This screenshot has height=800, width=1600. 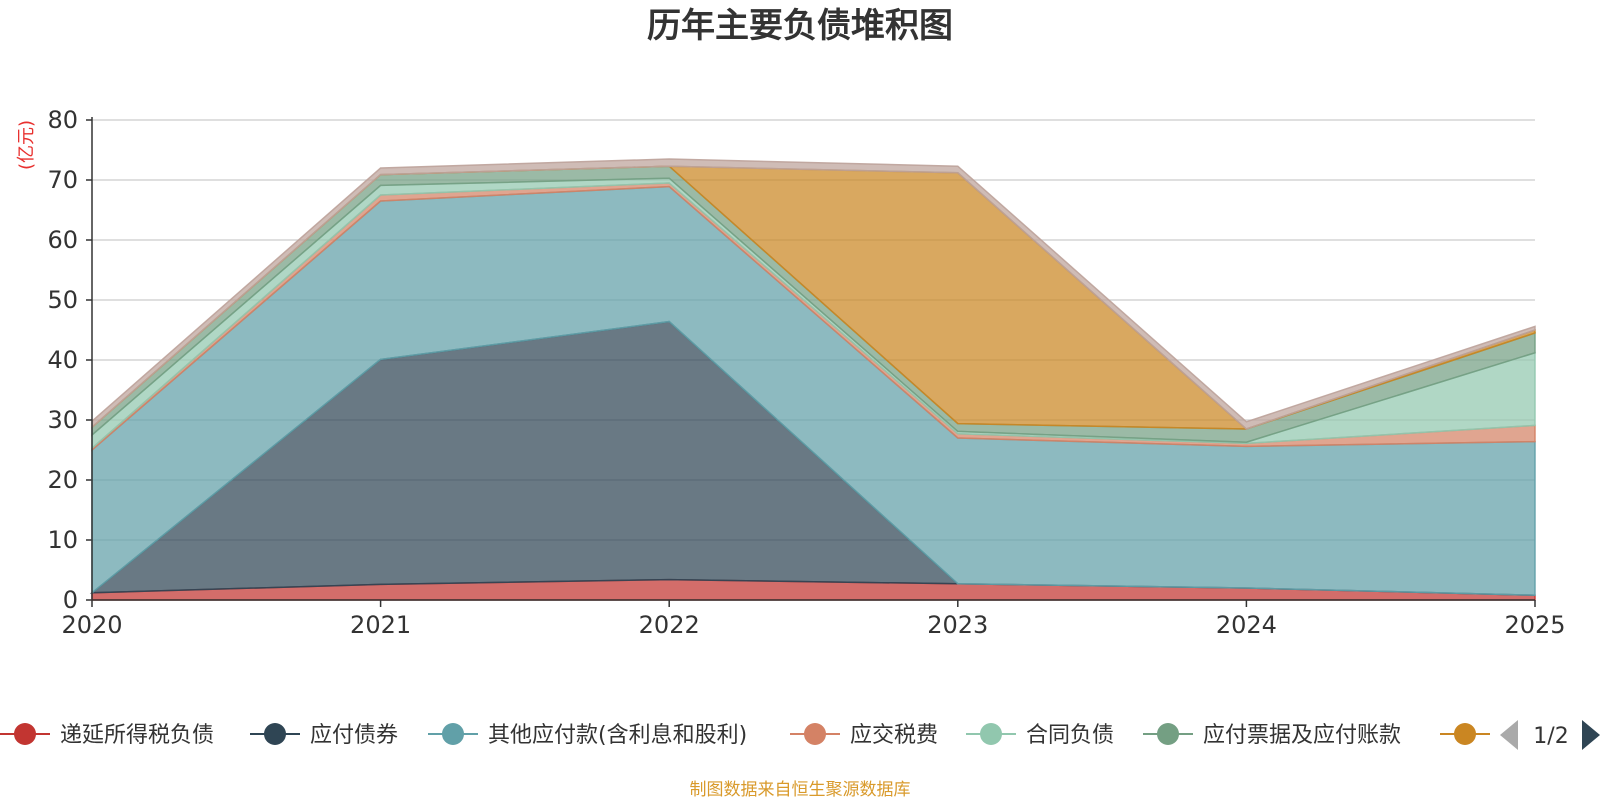 What do you see at coordinates (800, 26) in the screenshot?
I see `chart-title: 历年主要负债堆积图` at bounding box center [800, 26].